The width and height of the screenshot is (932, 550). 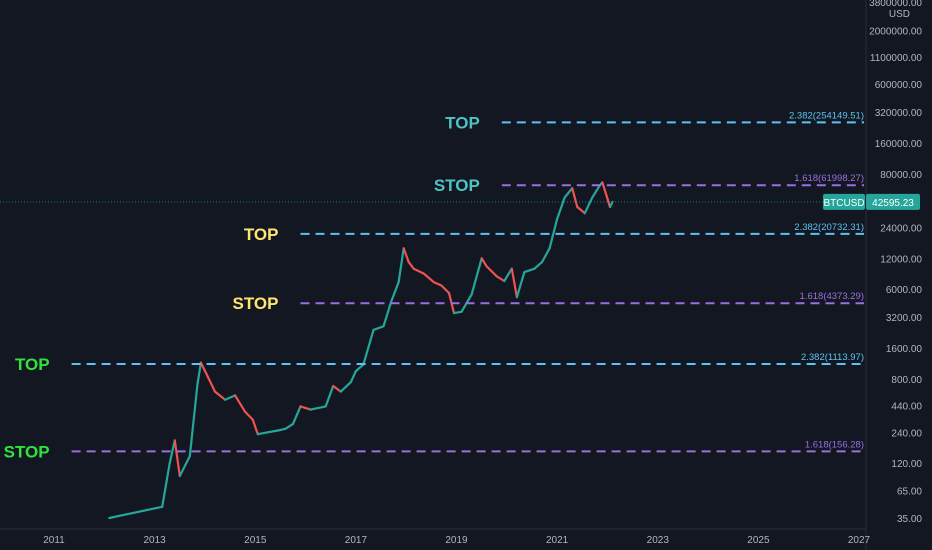 I want to click on fib-level-label: 2.382(254149.51), so click(x=826, y=115).